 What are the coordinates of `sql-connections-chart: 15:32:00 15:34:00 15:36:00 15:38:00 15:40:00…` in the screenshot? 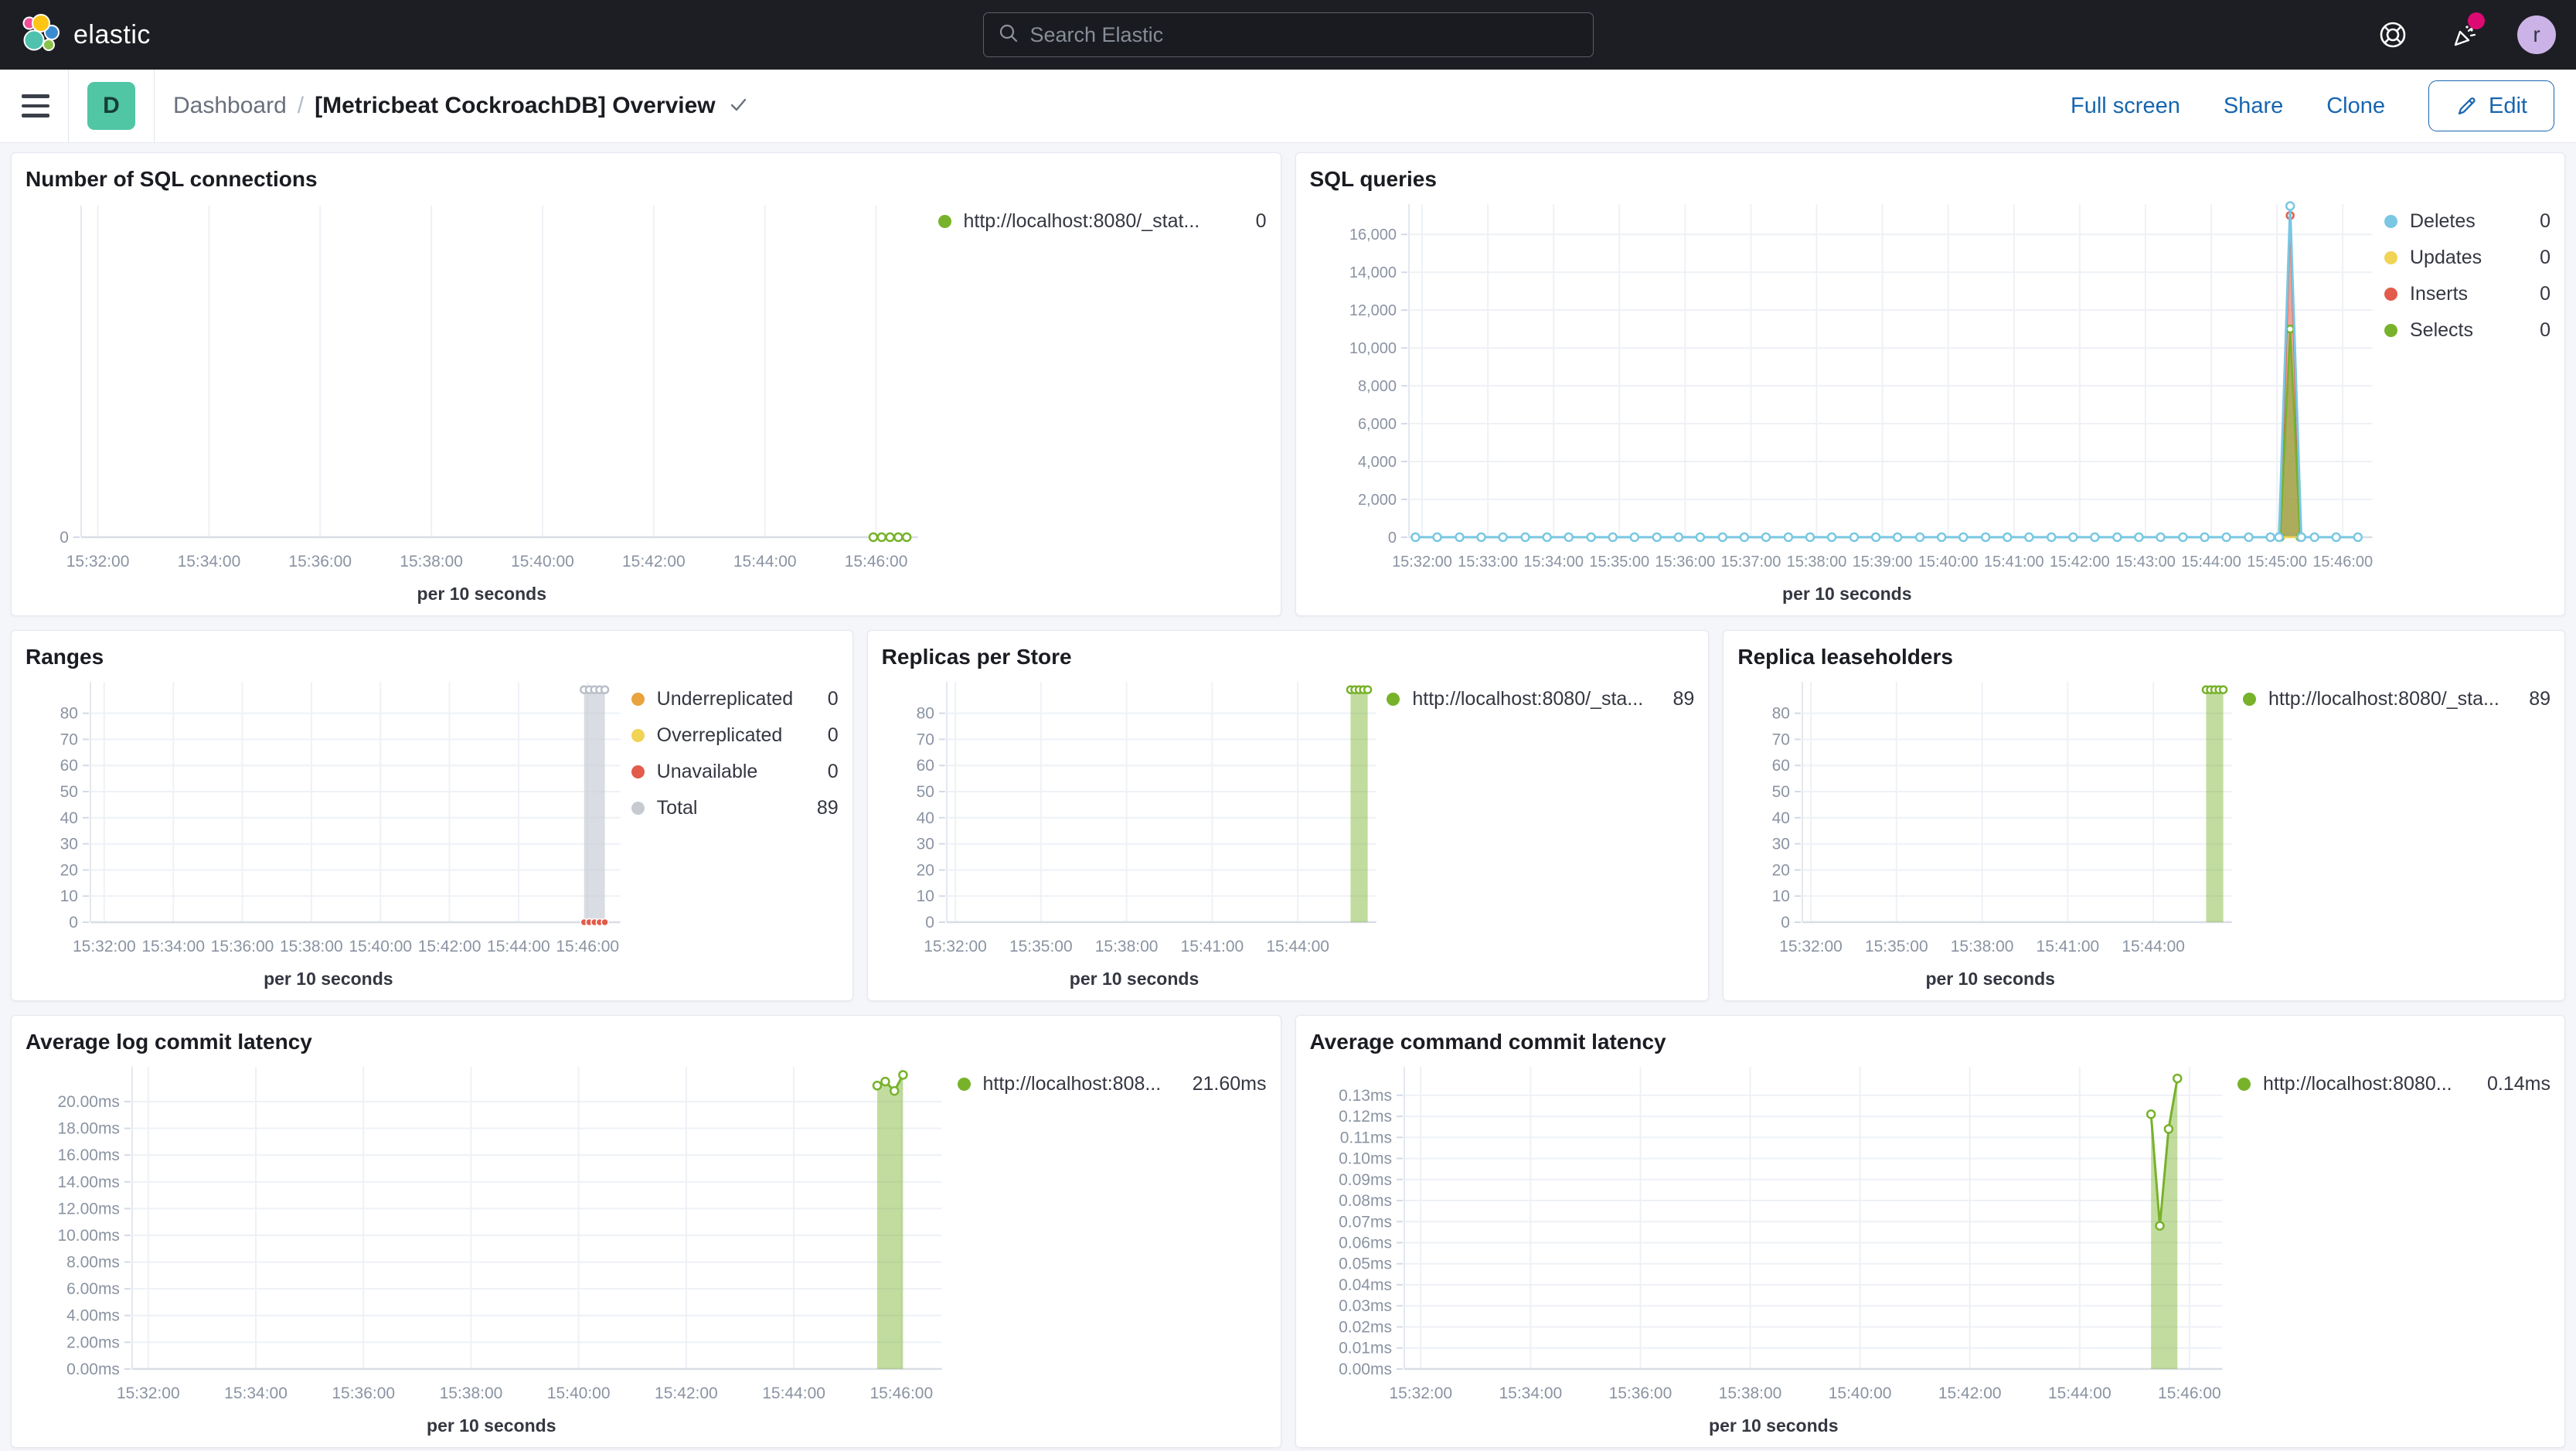 It's located at (482, 388).